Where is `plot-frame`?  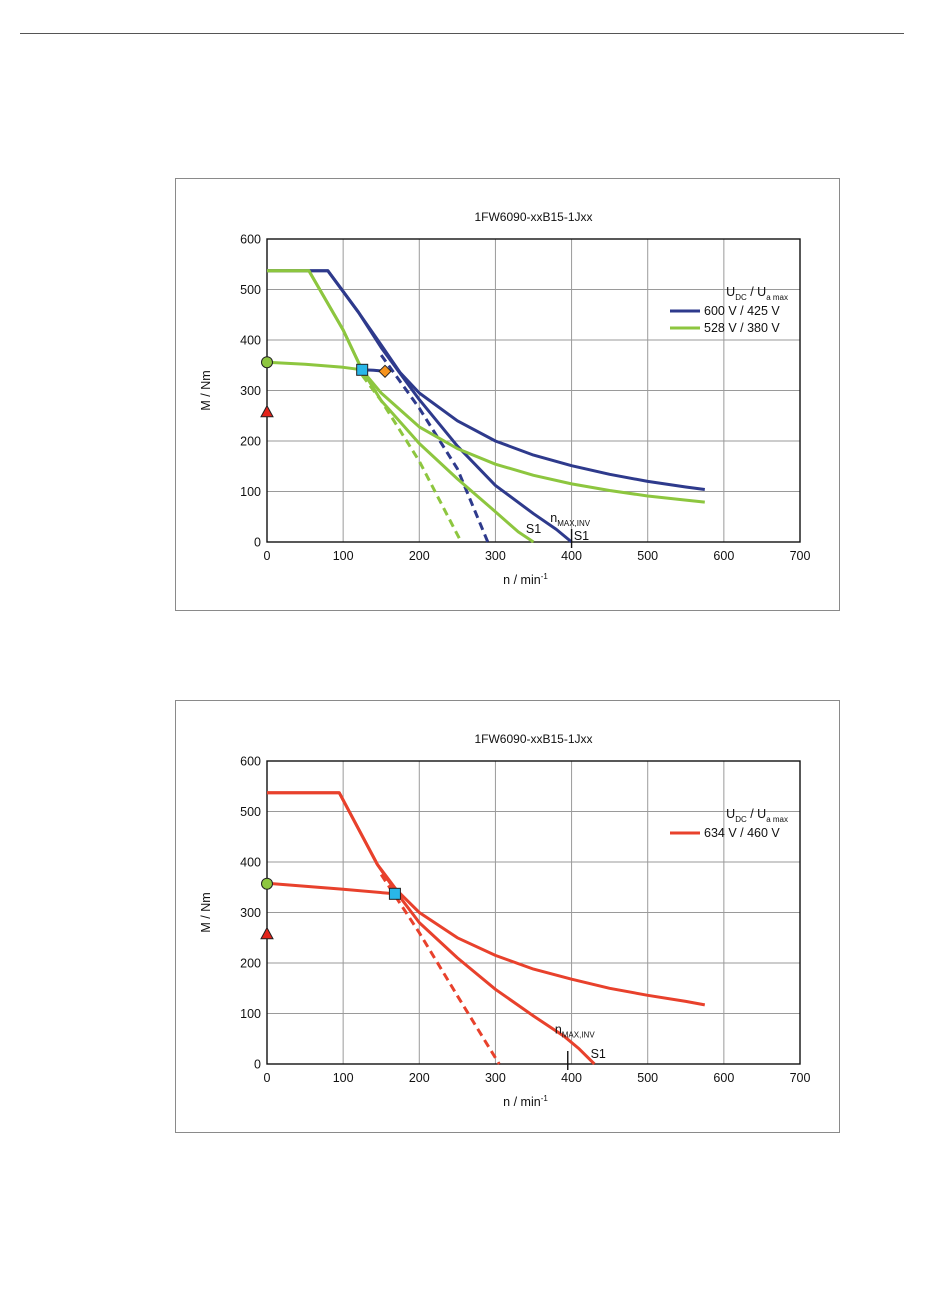
plot-frame is located at coordinates (533, 912).